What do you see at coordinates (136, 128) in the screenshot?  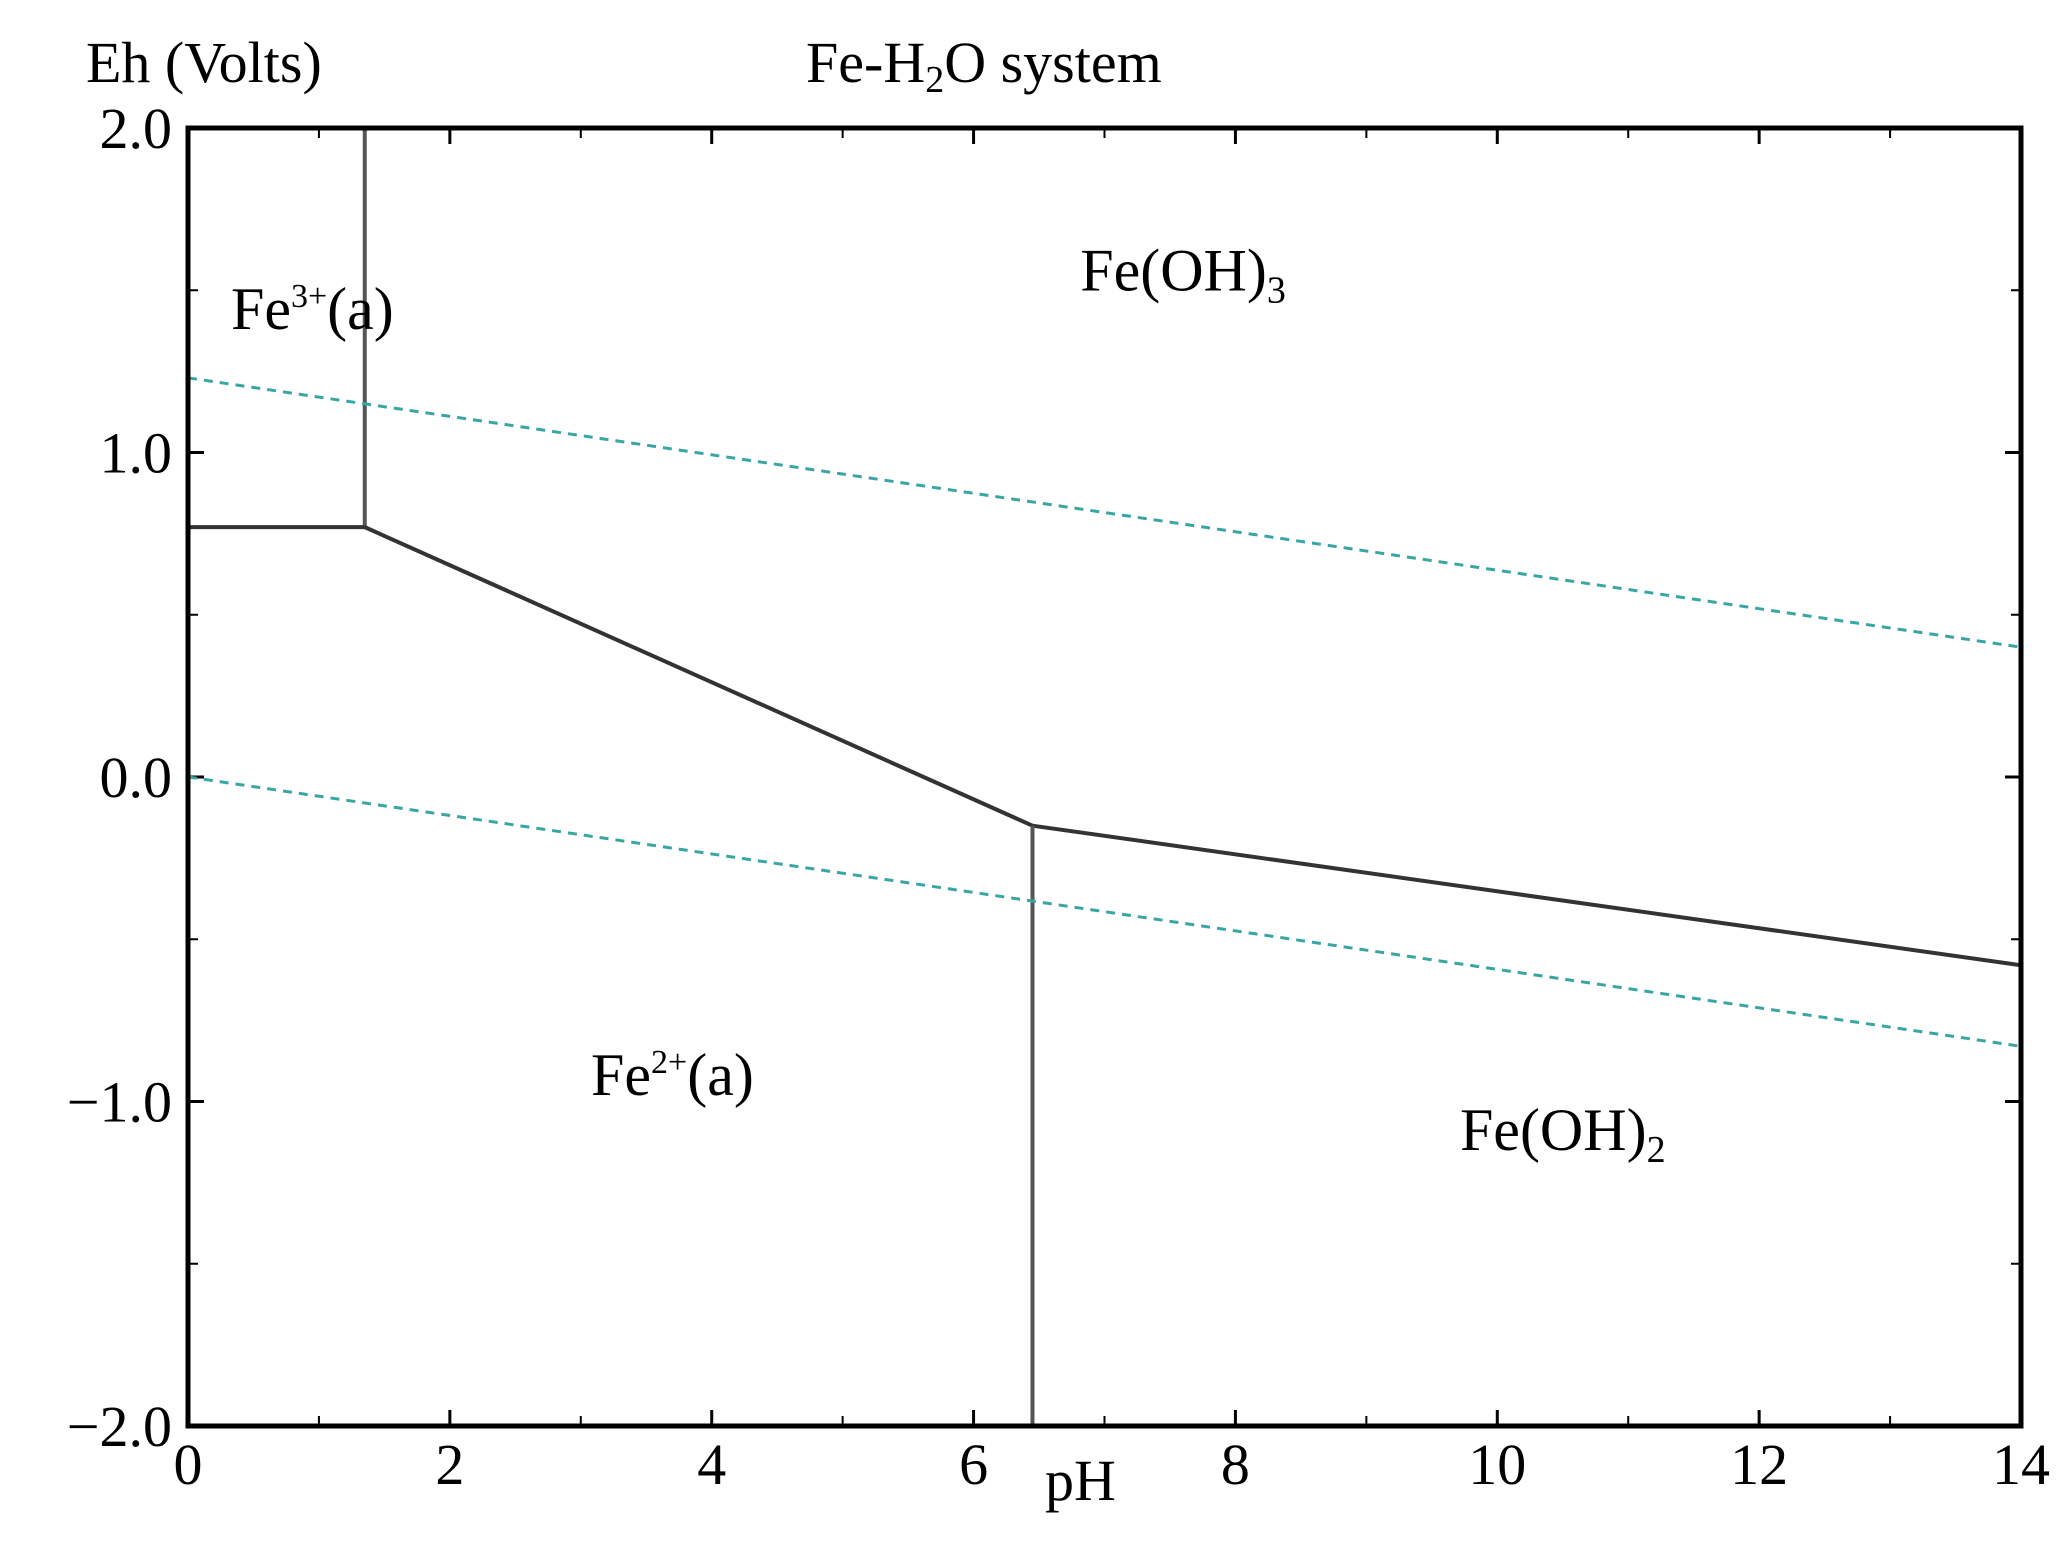 I see `y-tick-label: 2.0` at bounding box center [136, 128].